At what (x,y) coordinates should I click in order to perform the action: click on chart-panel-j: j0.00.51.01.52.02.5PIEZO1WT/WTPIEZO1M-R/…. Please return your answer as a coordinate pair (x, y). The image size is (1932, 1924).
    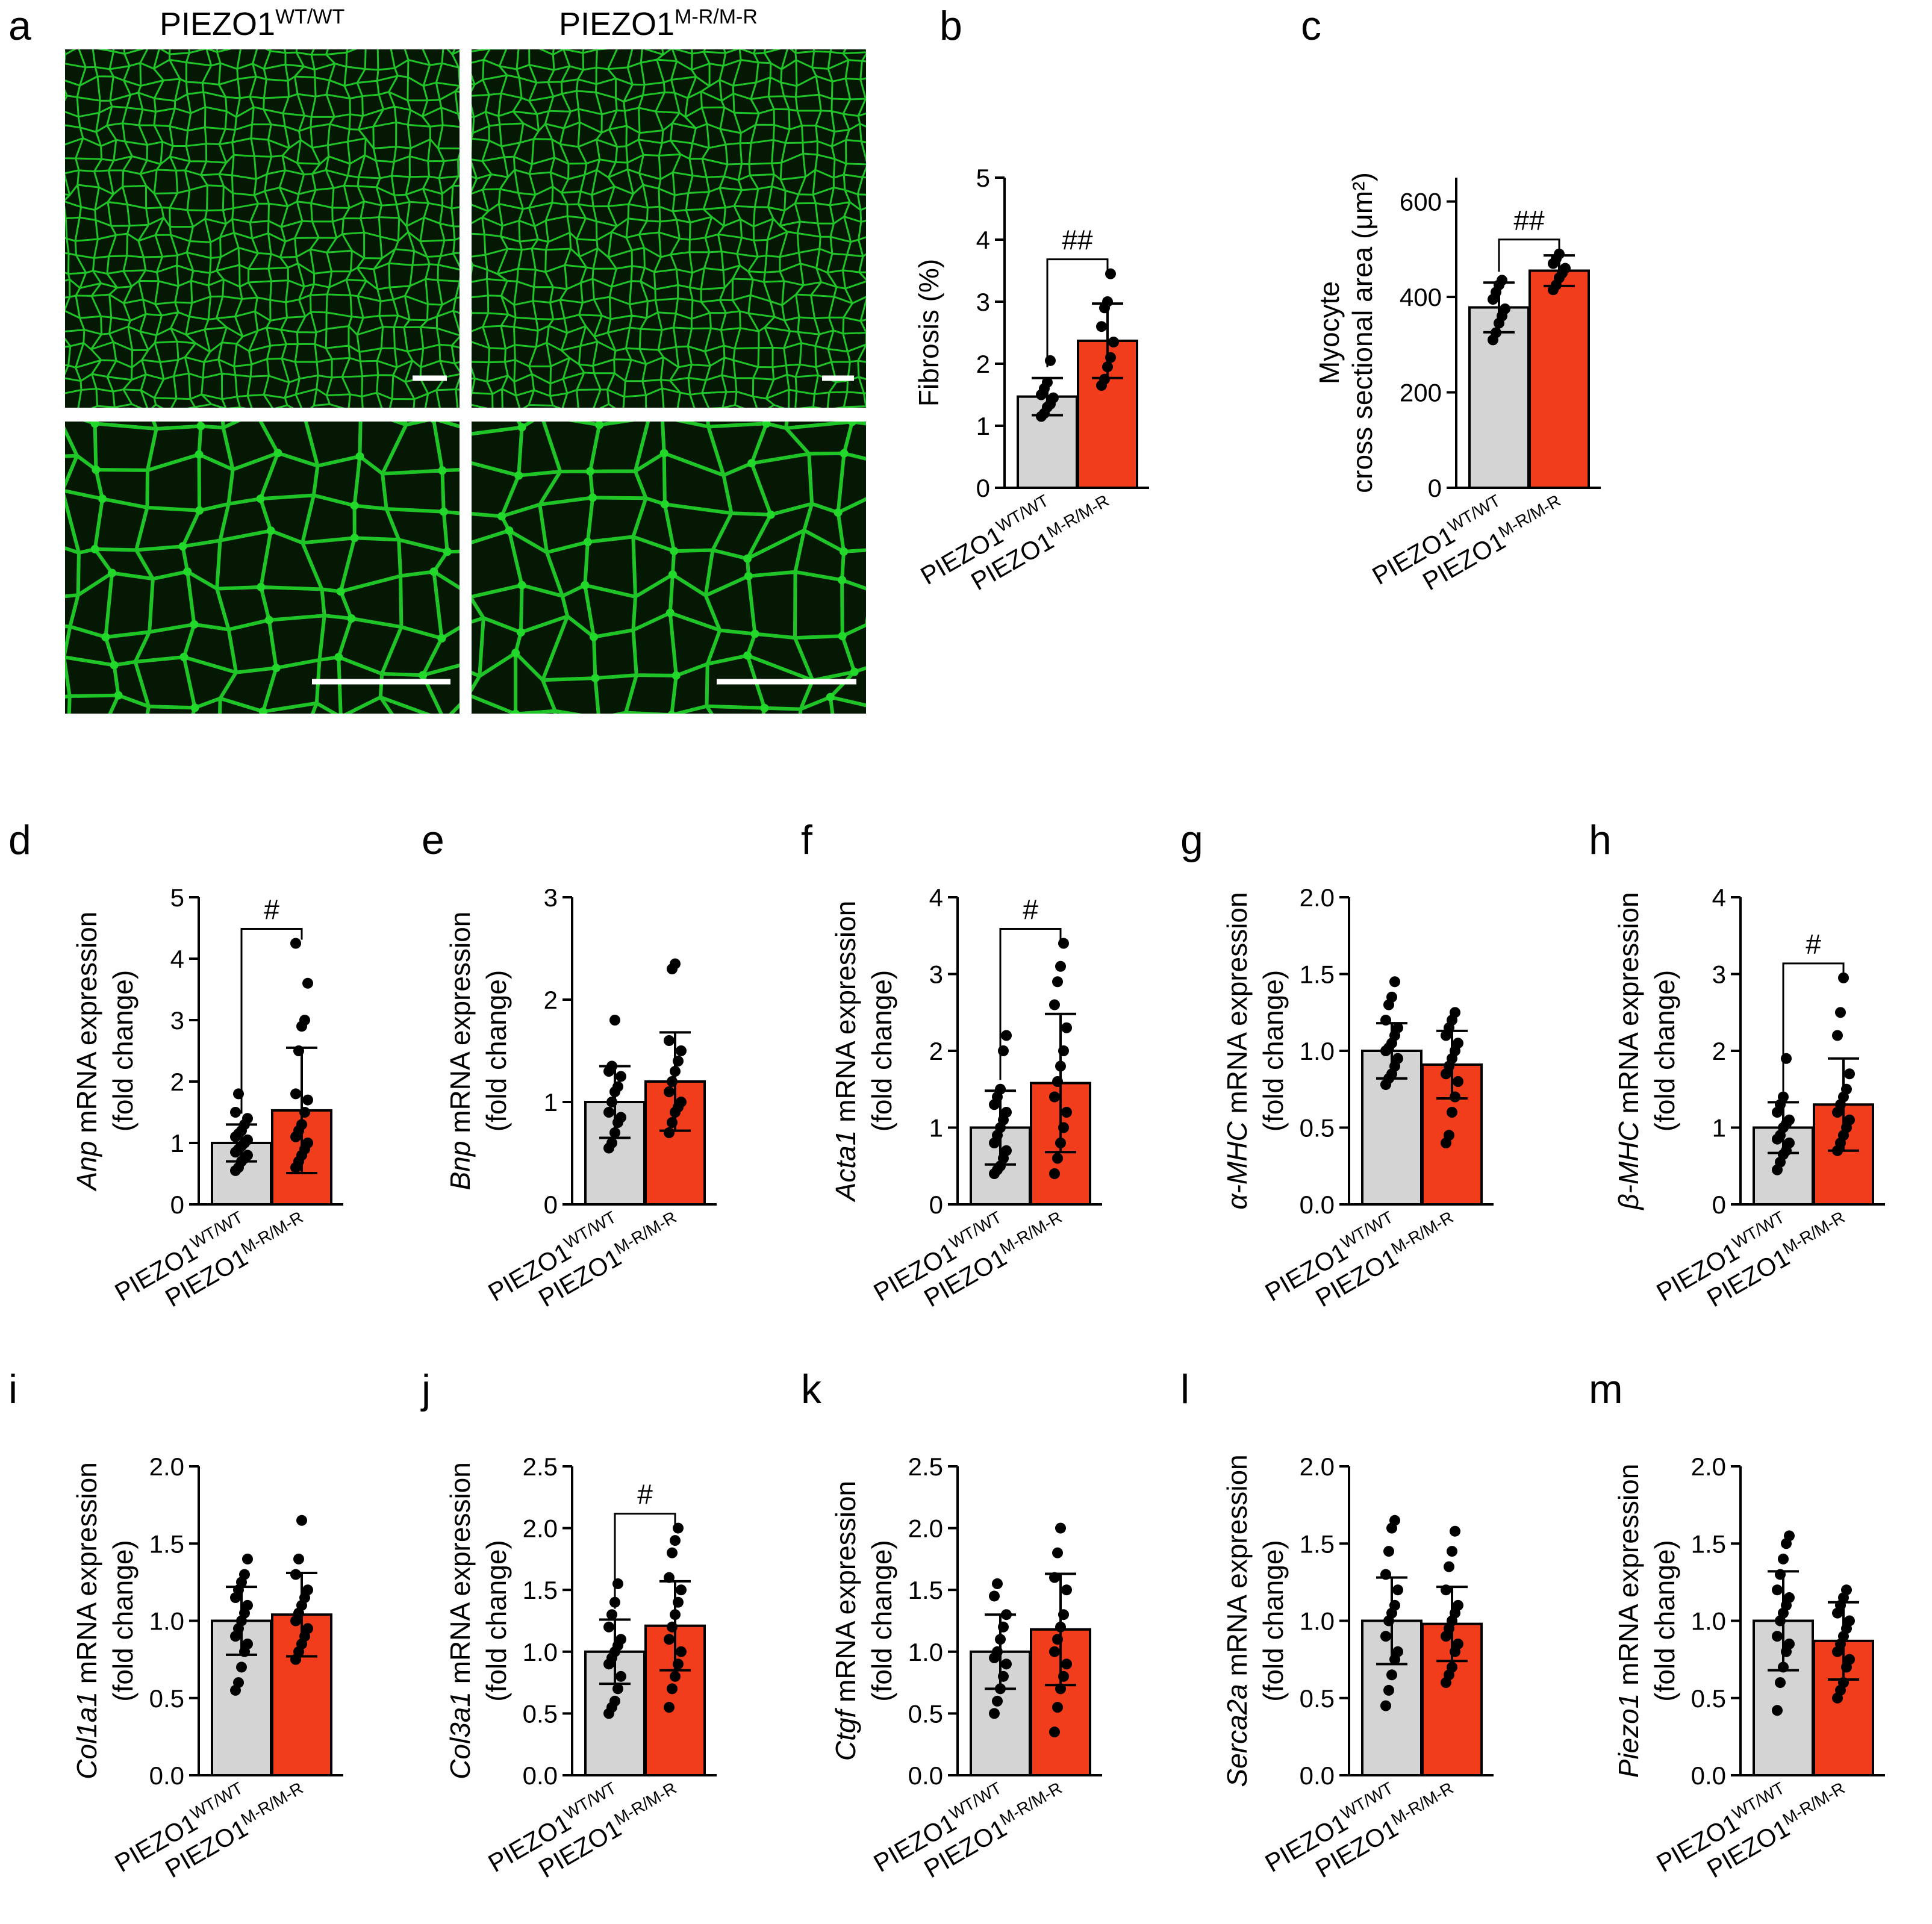
    Looking at the image, I should click on (568, 1624).